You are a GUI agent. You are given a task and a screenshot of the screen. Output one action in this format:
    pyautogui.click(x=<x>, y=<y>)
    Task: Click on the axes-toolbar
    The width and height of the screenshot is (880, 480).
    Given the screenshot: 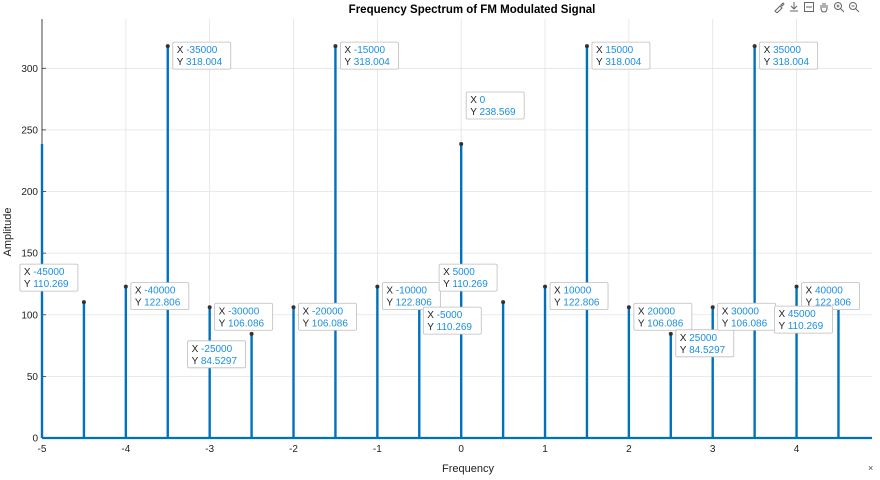 What is the action you would take?
    pyautogui.click(x=816, y=6)
    